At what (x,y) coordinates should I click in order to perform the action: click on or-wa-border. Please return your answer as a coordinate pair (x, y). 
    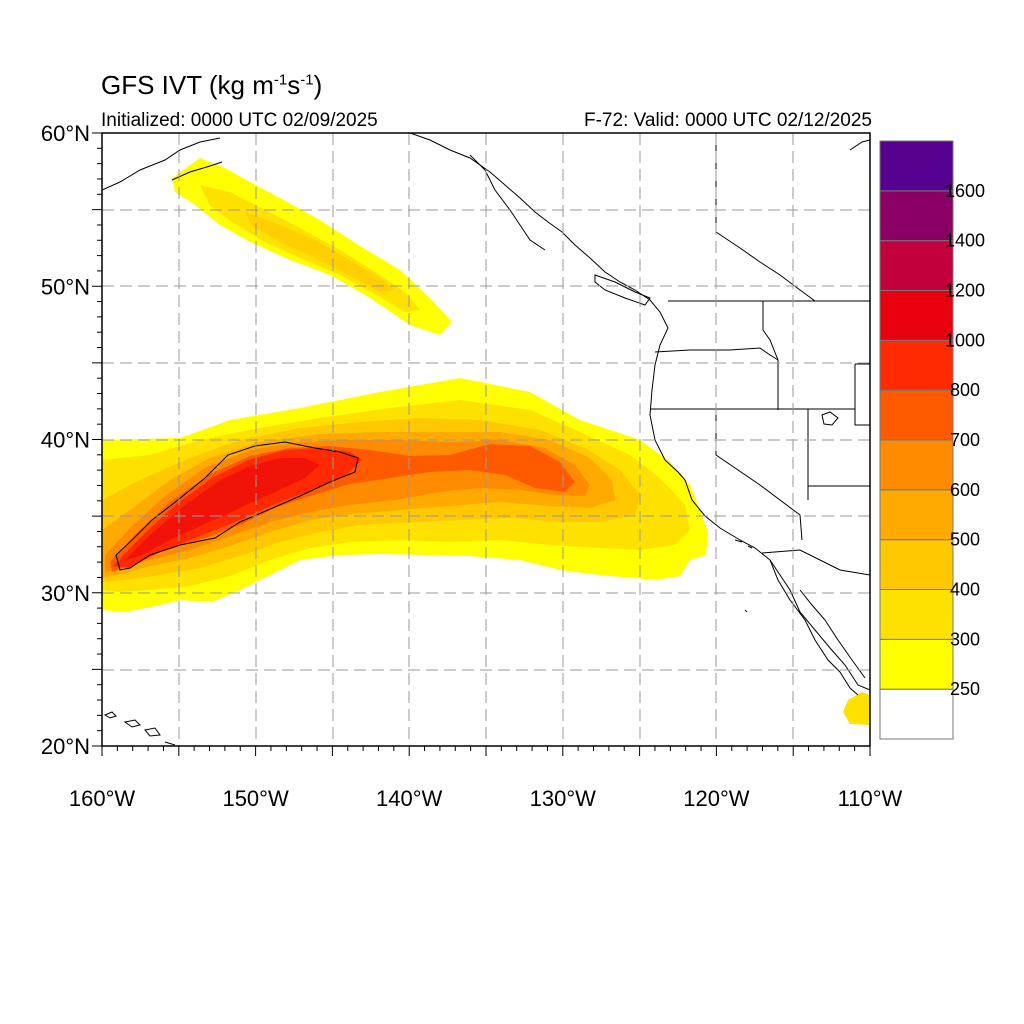
    Looking at the image, I should click on (716, 354).